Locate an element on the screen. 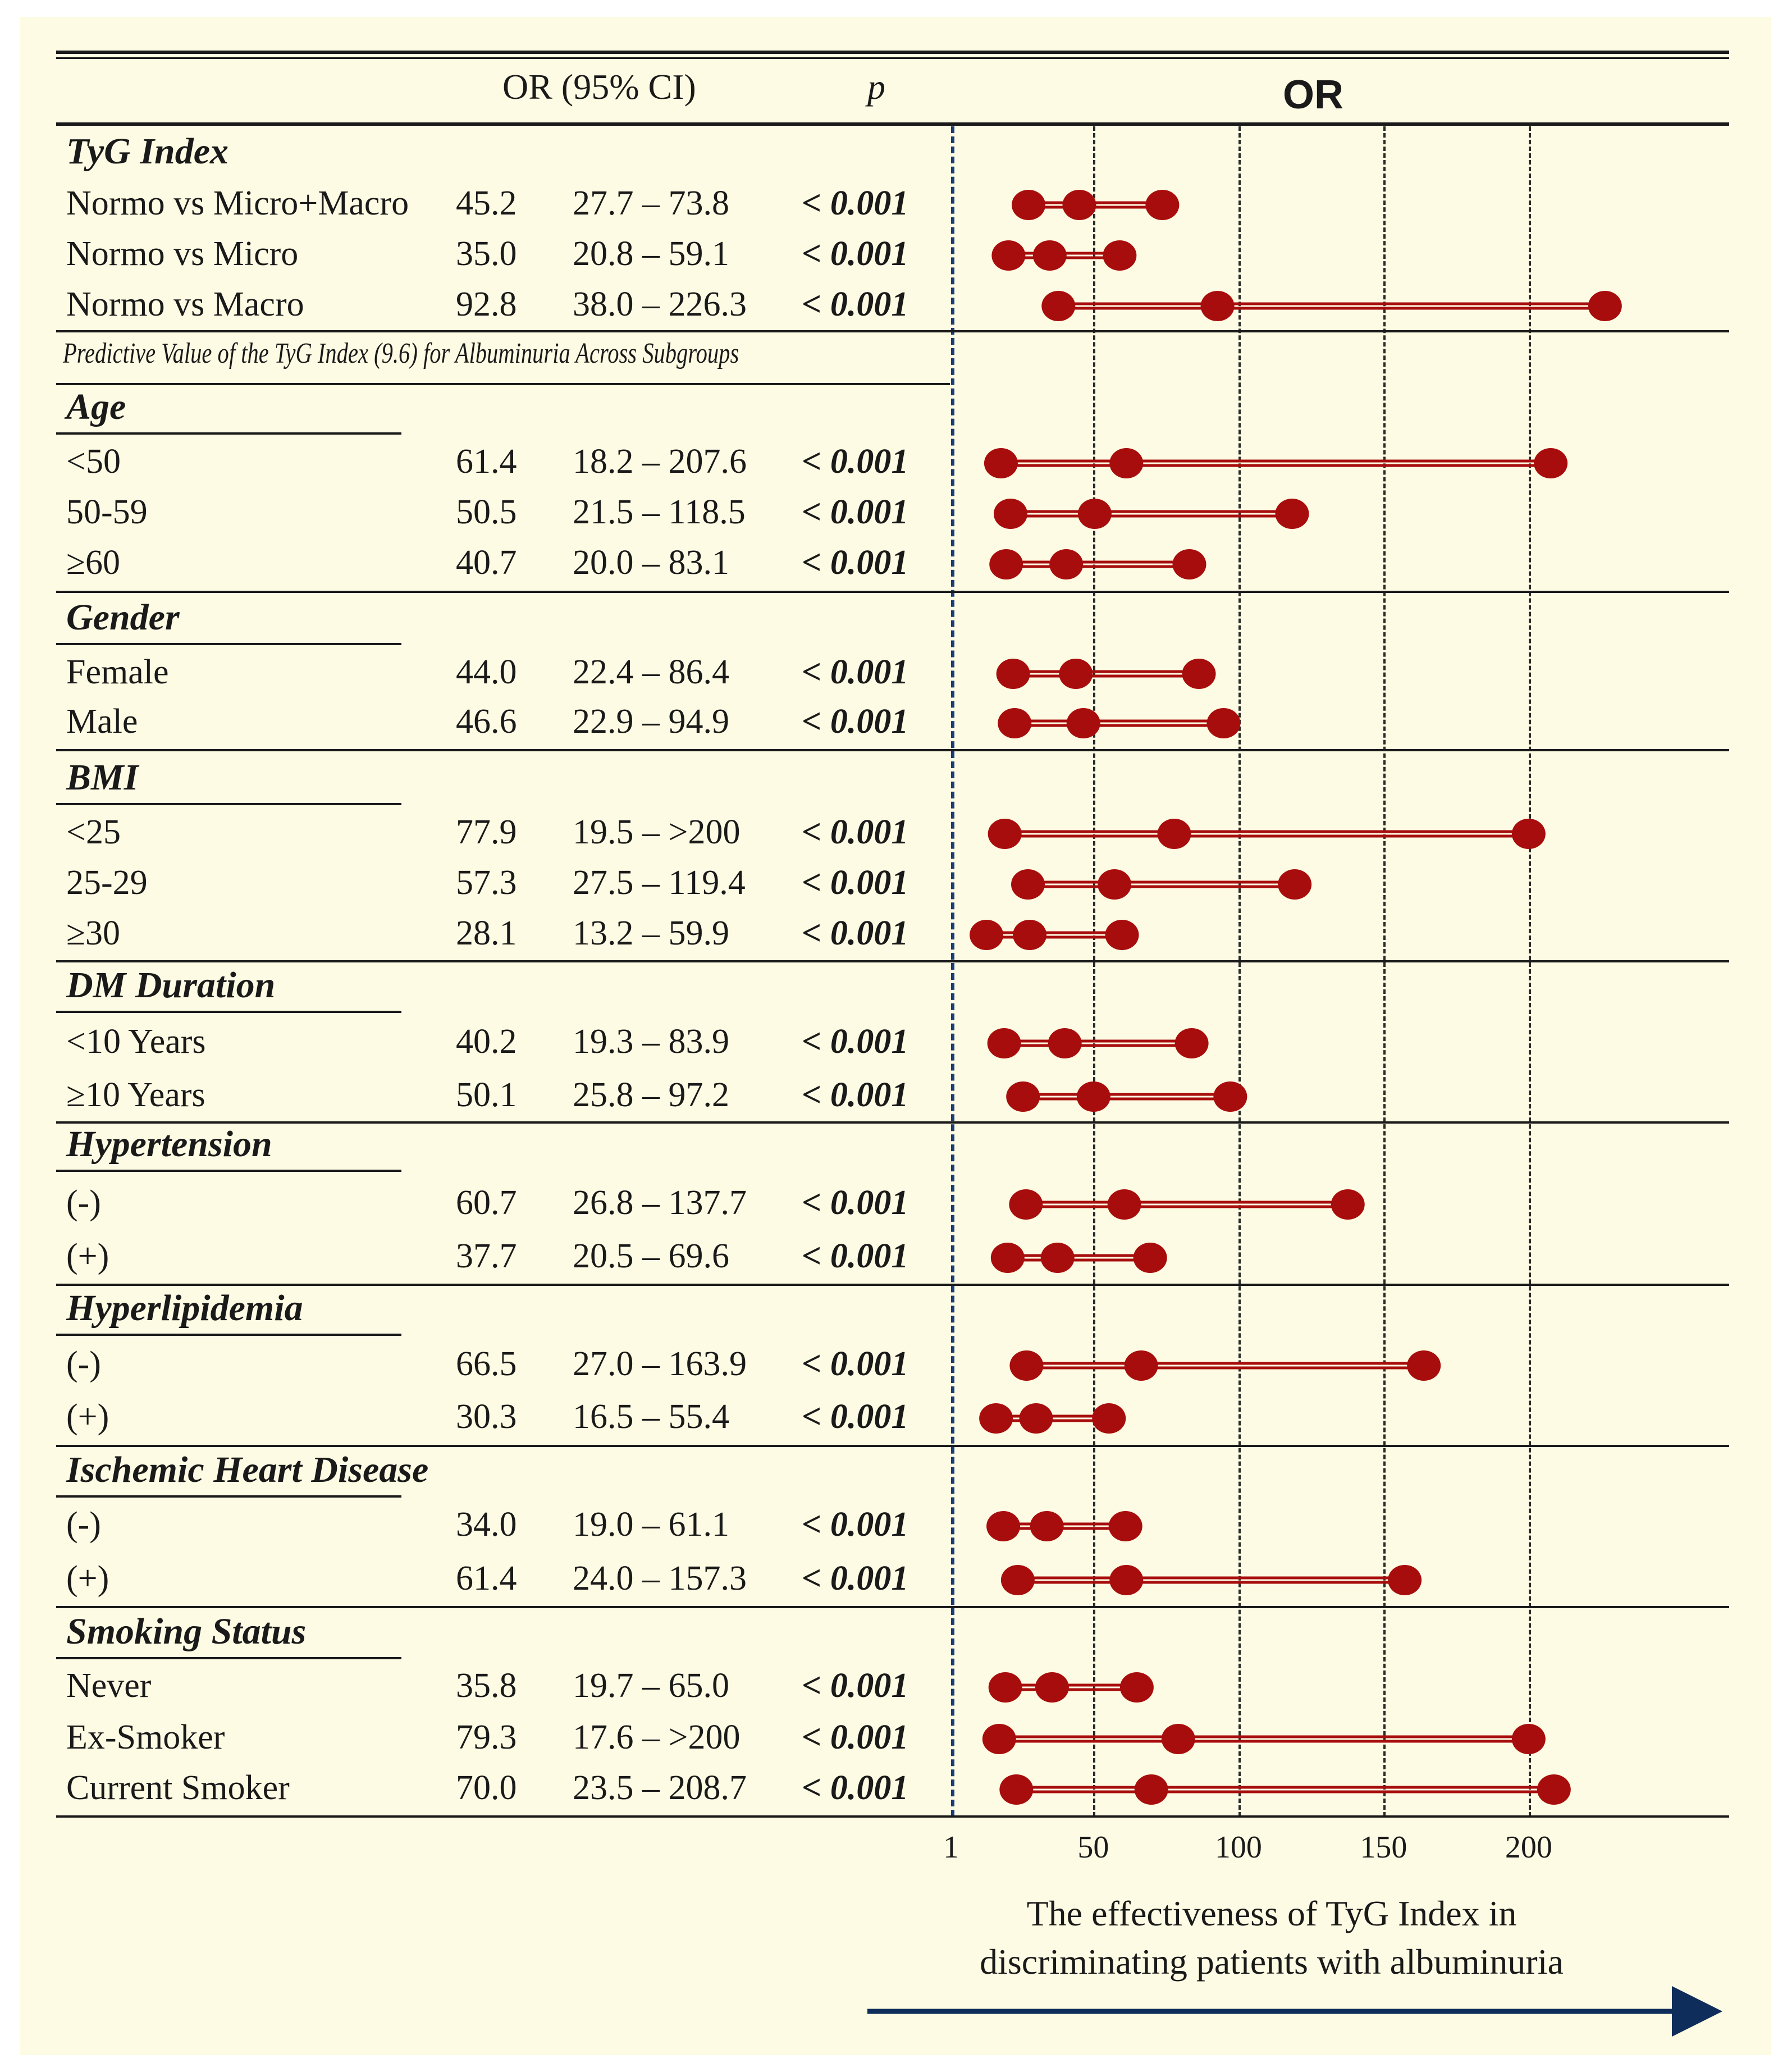 Image resolution: width=1787 pixels, height=2072 pixels. row-label: Ex-Smoker is located at coordinates (145, 1737).